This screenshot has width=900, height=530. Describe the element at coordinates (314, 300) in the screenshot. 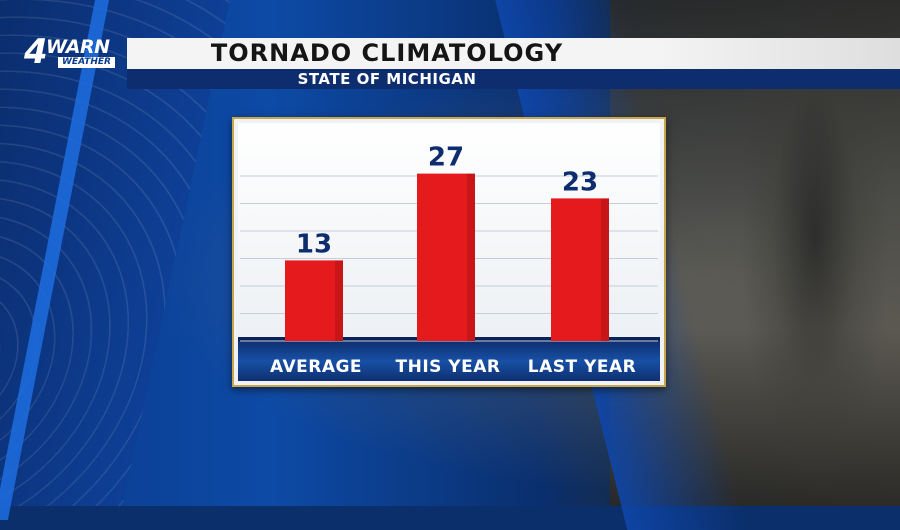

I see `bar-average` at that location.